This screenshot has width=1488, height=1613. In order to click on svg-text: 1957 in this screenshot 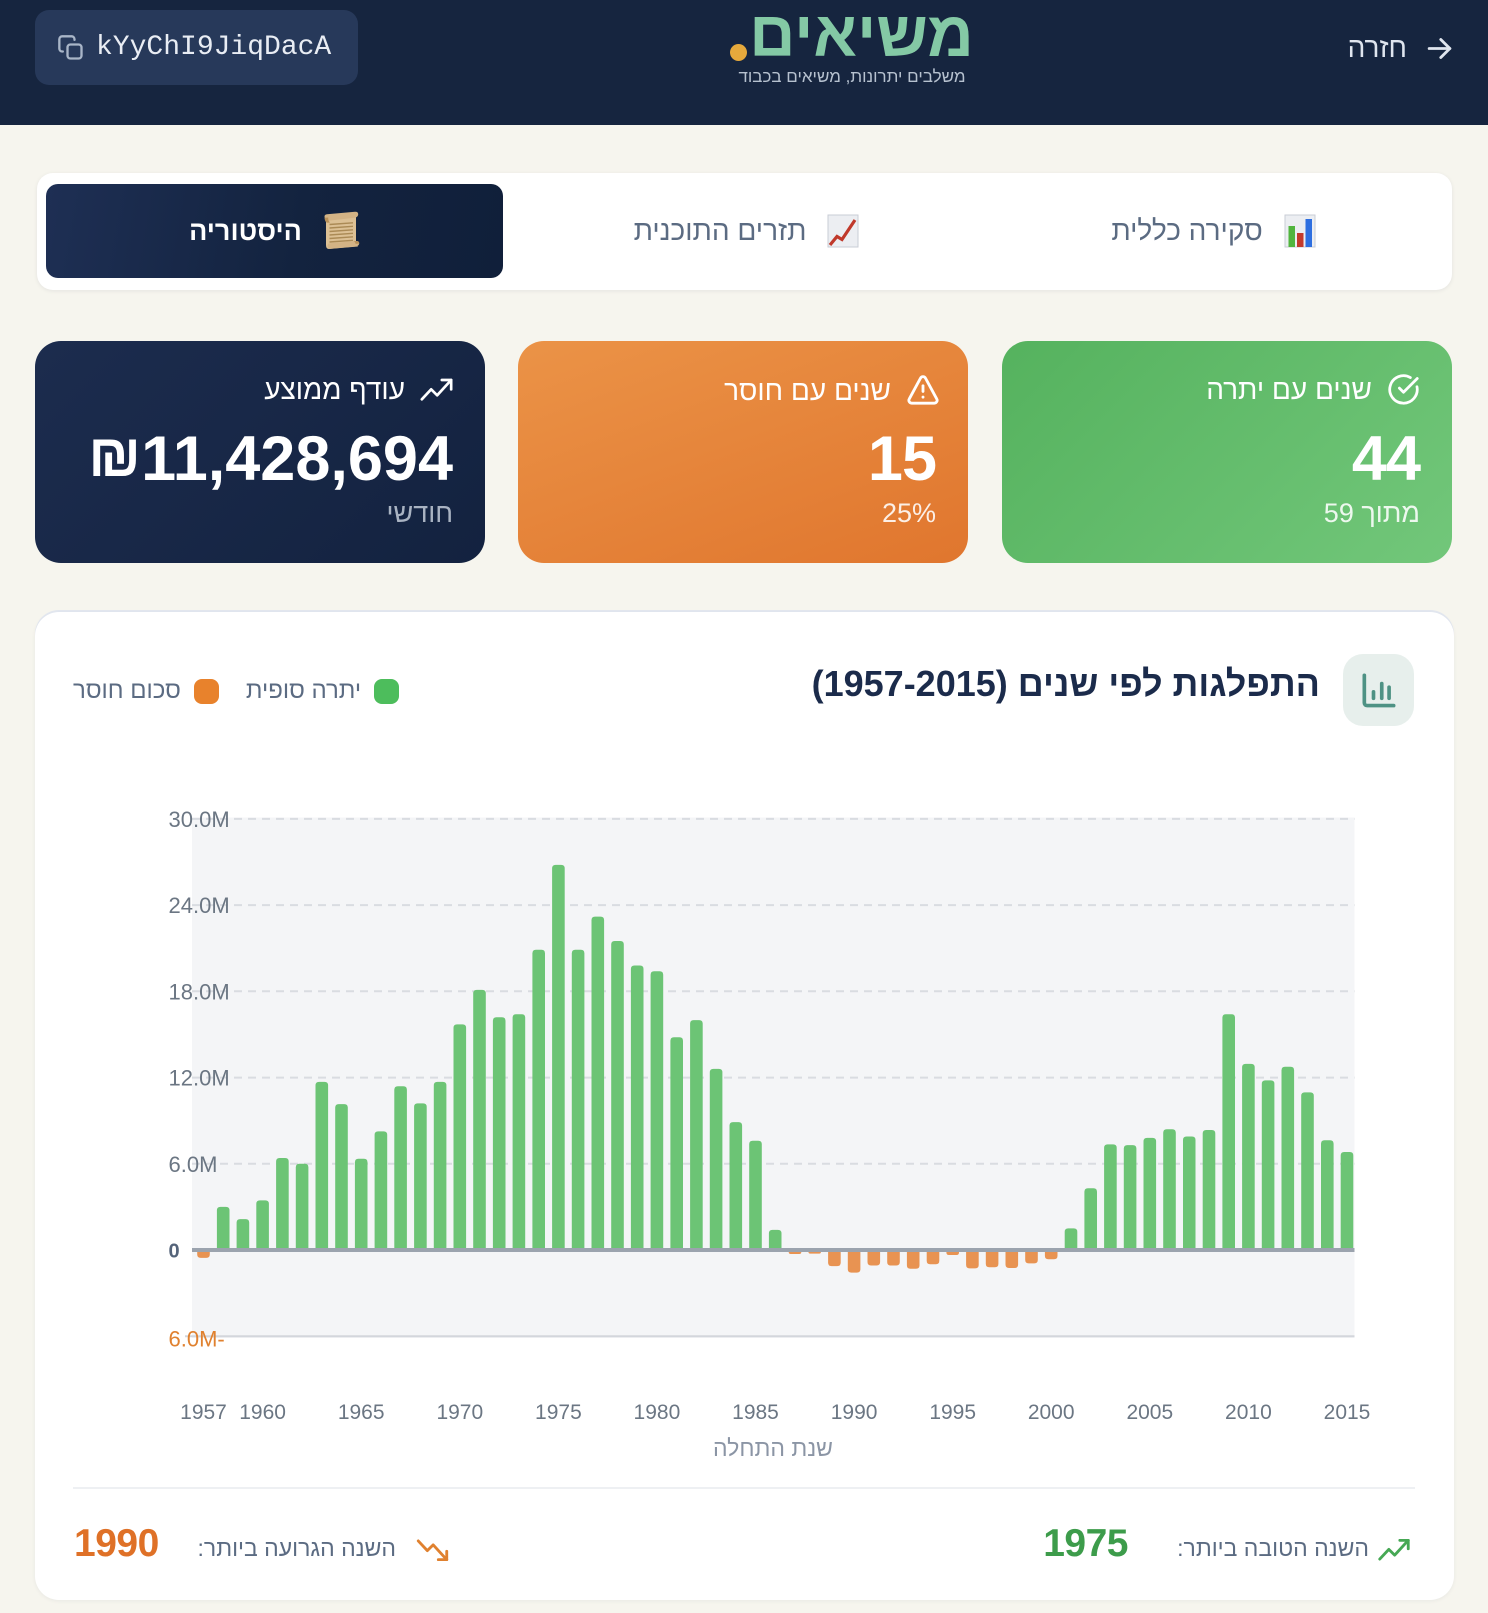, I will do `click(203, 1412)`.